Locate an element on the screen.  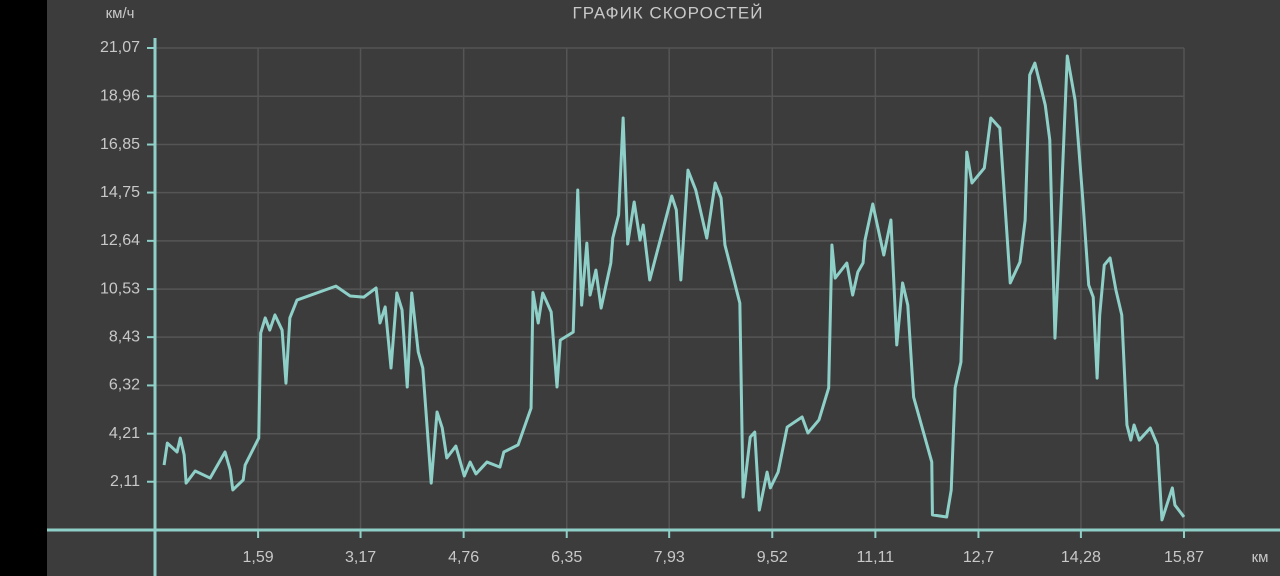
x-tick-label: 15,87 is located at coordinates (1184, 557).